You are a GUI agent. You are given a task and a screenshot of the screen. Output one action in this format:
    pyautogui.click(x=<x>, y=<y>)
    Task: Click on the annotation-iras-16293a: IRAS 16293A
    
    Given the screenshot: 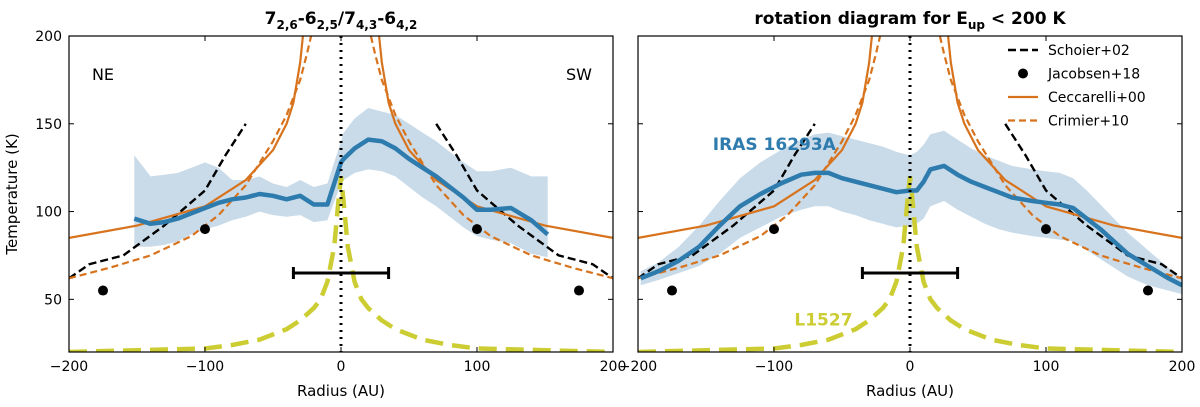 What is the action you would take?
    pyautogui.click(x=775, y=145)
    